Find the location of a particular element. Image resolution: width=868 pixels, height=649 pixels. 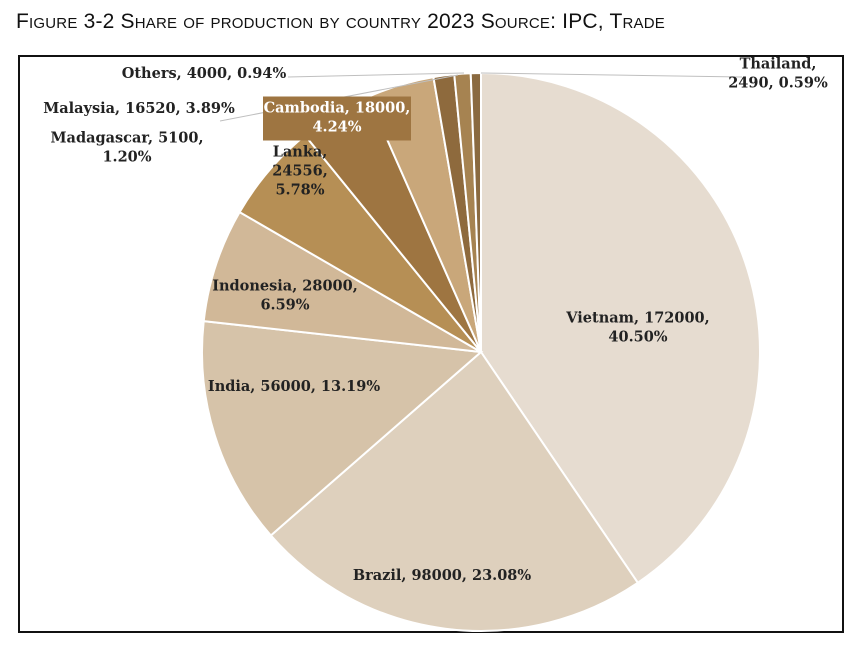

slice-label-line: Malaysia, 16520, 3.89% is located at coordinates (139, 108).